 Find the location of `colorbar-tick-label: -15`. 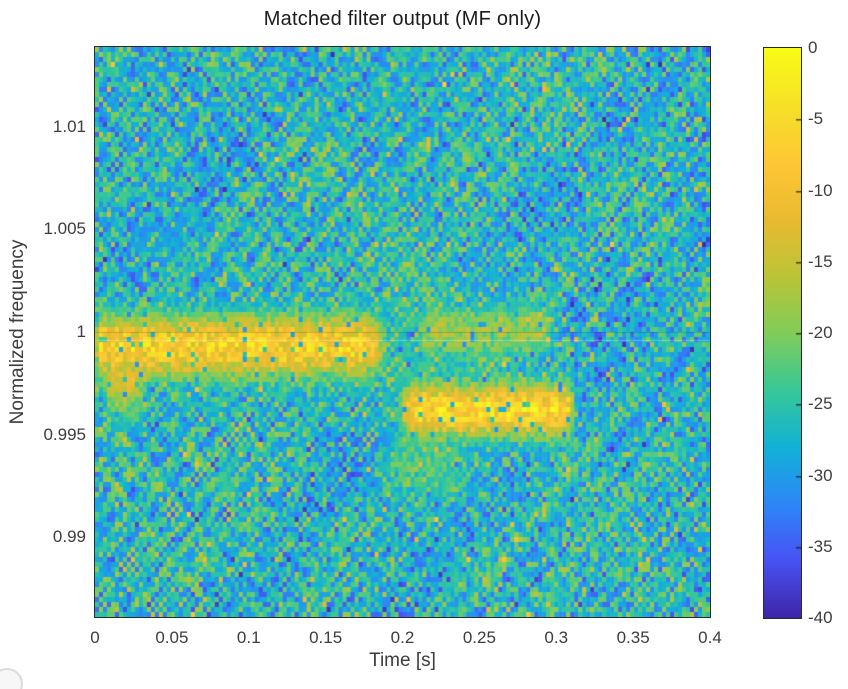

colorbar-tick-label: -15 is located at coordinates (820, 261).